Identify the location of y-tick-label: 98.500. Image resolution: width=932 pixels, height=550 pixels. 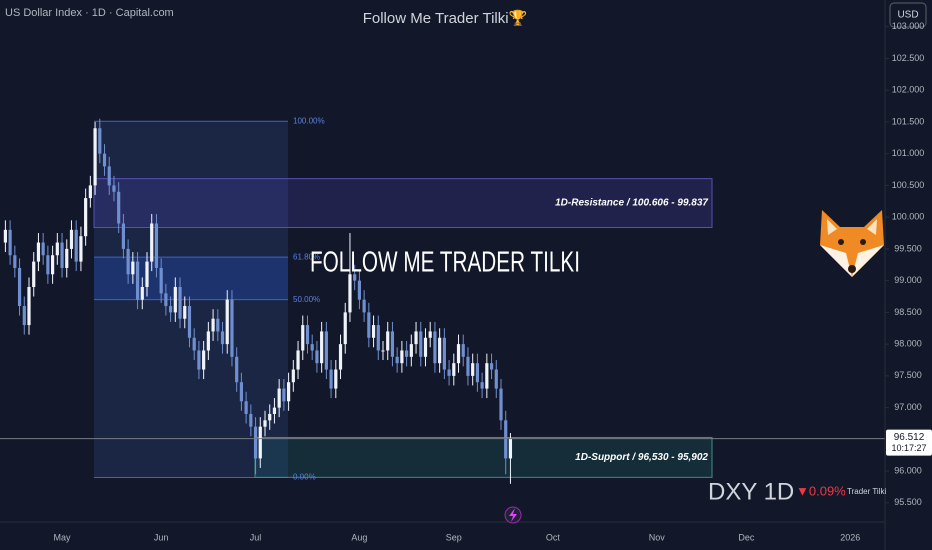
(908, 312).